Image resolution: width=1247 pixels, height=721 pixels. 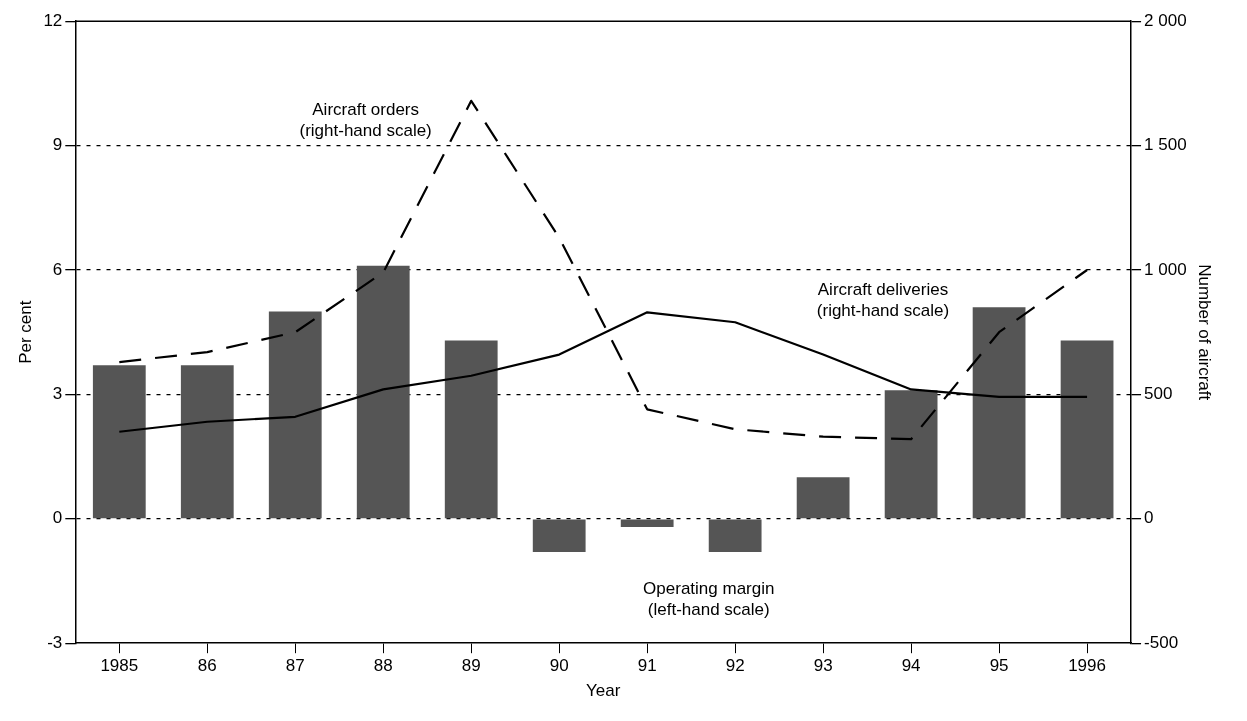 I want to click on x-tick-label: 1996, so click(x=1087, y=666).